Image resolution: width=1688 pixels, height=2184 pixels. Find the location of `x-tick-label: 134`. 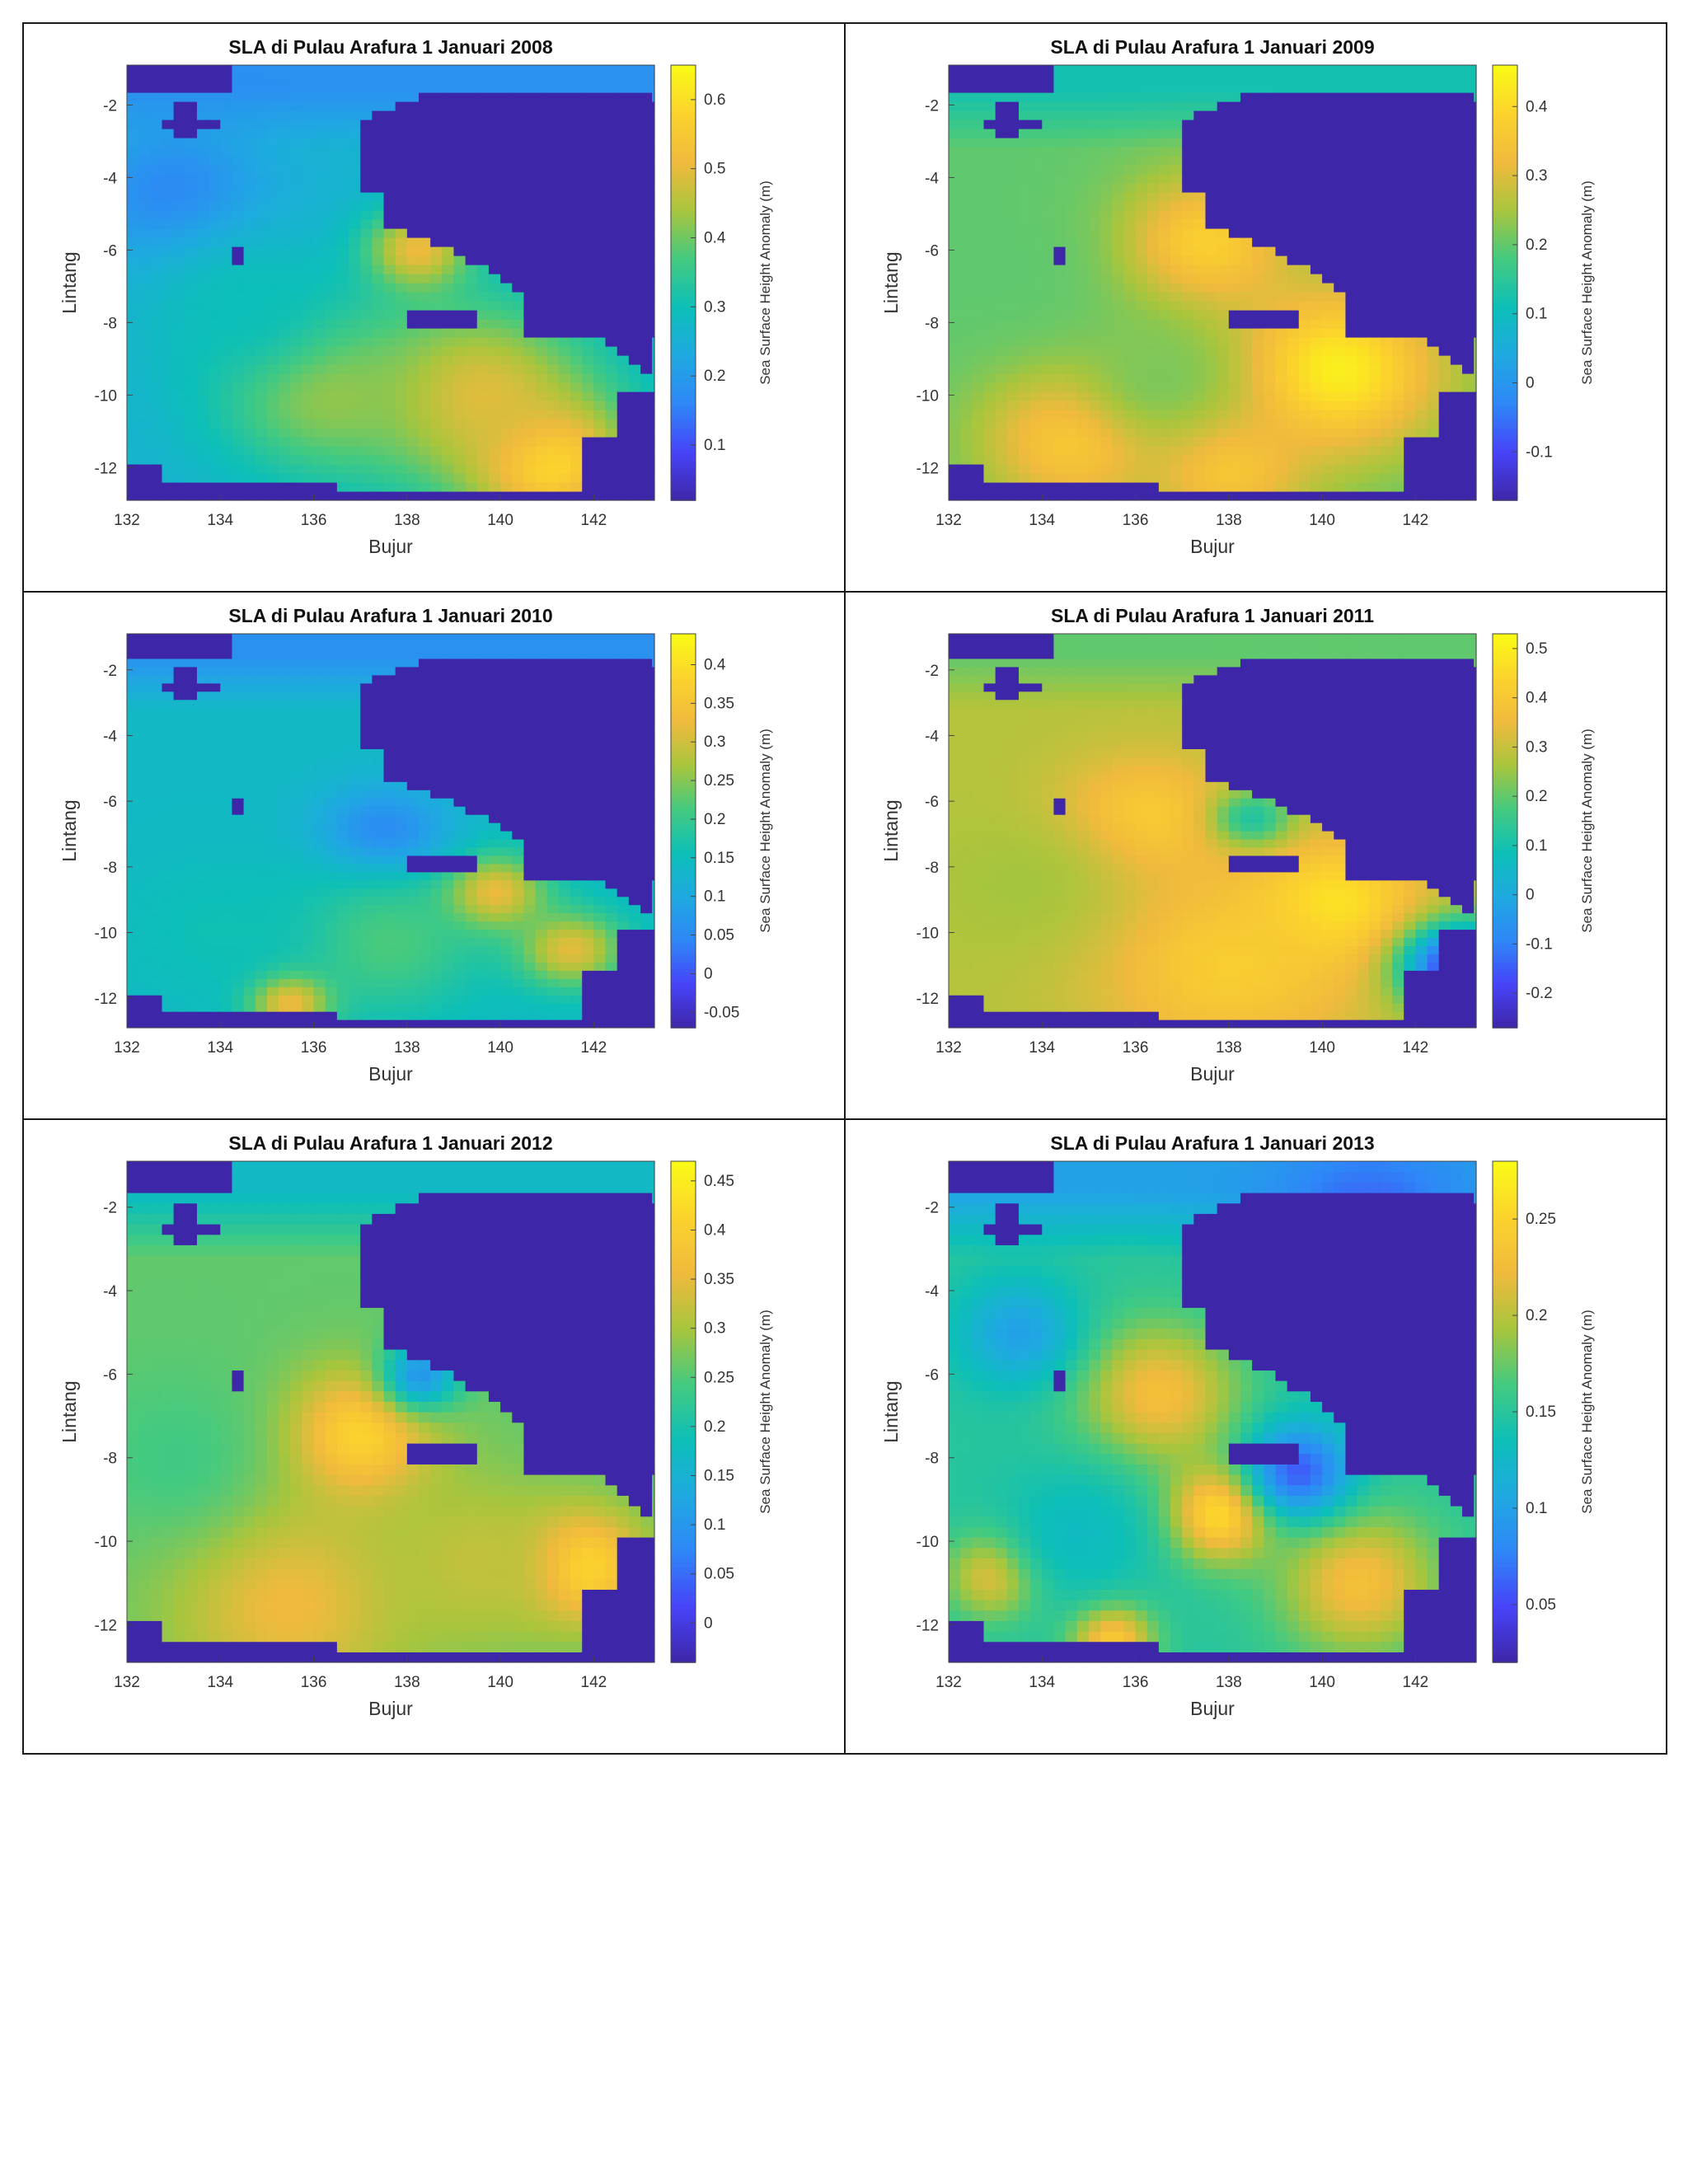

x-tick-label: 134 is located at coordinates (220, 520).